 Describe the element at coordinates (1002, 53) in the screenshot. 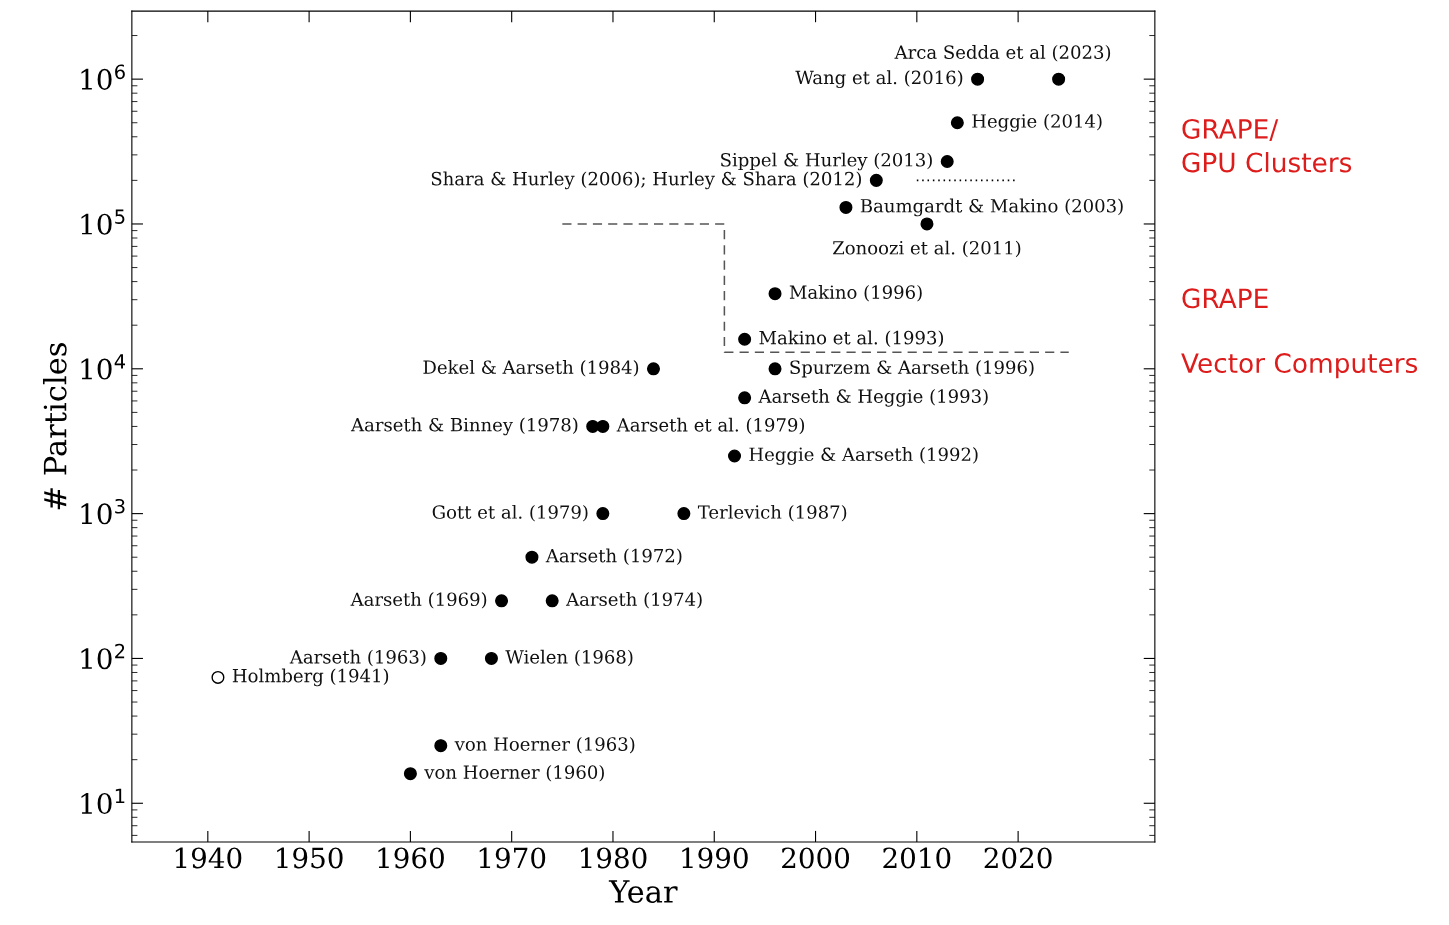

I see `annotation: Arca Sedda et al (2023)` at that location.